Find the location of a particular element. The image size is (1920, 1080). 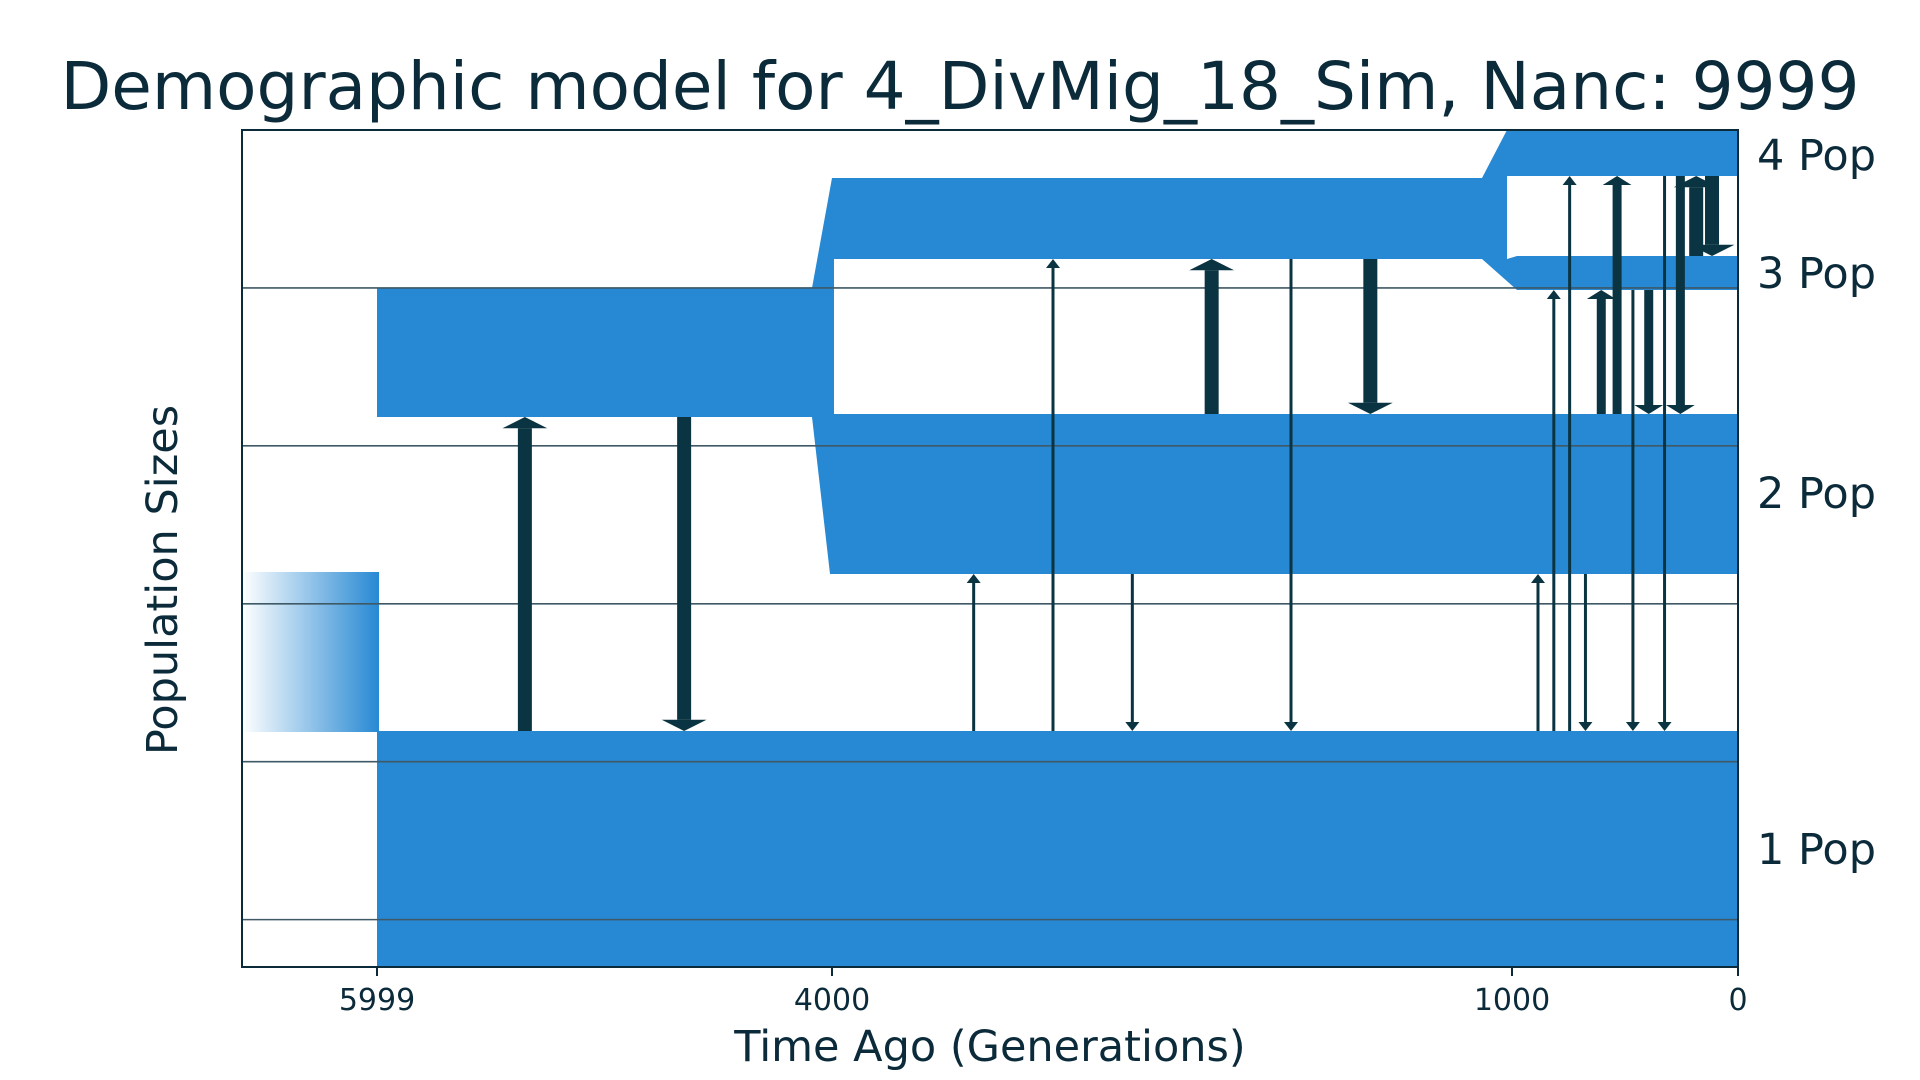

x-tick-label: 0 is located at coordinates (1737, 1000).